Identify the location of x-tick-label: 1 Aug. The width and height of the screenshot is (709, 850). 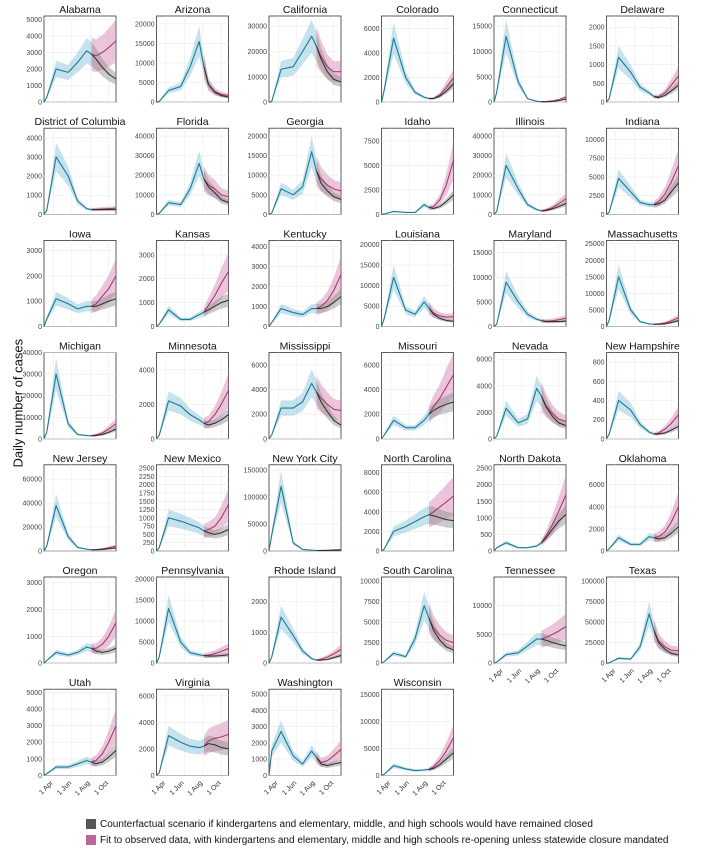
(196, 789).